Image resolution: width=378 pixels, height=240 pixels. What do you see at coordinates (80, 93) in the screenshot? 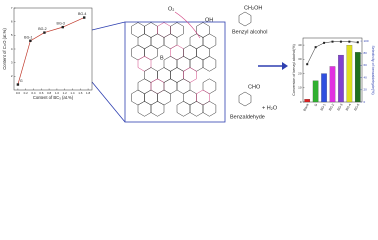
I see `x-tick-label: 1.6` at bounding box center [80, 93].